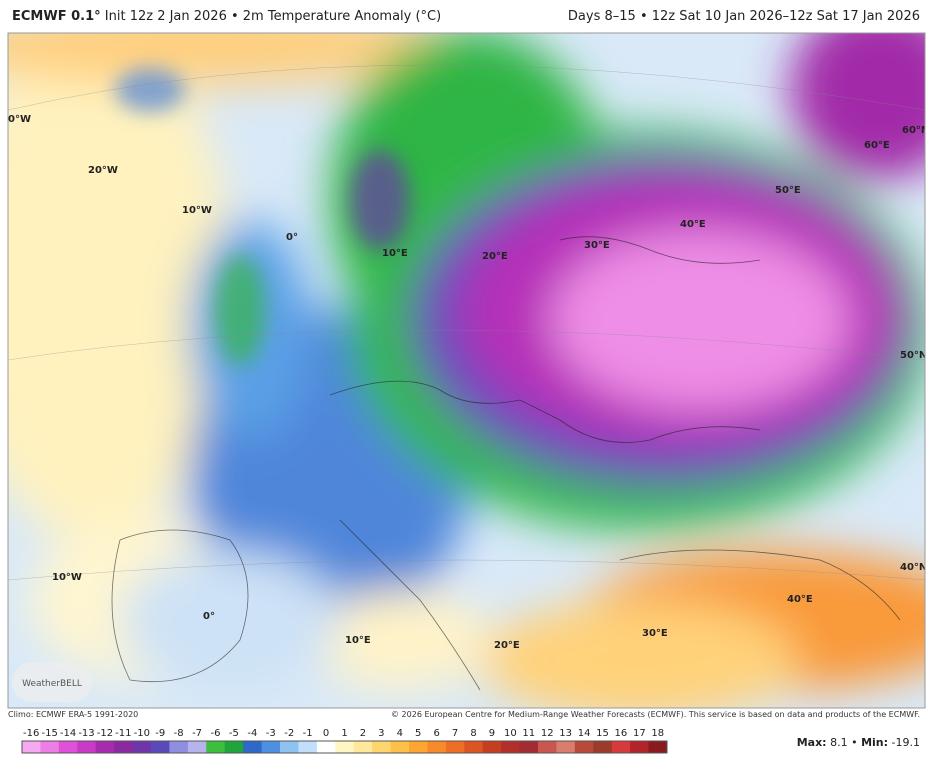 This screenshot has height=768, width=935. What do you see at coordinates (234, 733) in the screenshot?
I see `colorbar-label: -5` at bounding box center [234, 733].